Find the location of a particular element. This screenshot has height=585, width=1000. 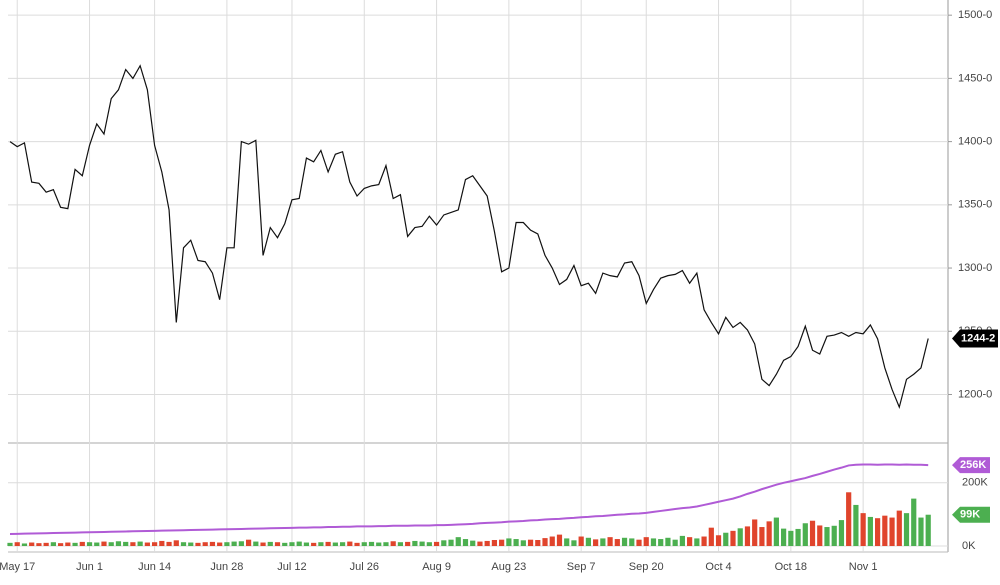

x-tick-label: Sep 20 is located at coordinates (646, 567).